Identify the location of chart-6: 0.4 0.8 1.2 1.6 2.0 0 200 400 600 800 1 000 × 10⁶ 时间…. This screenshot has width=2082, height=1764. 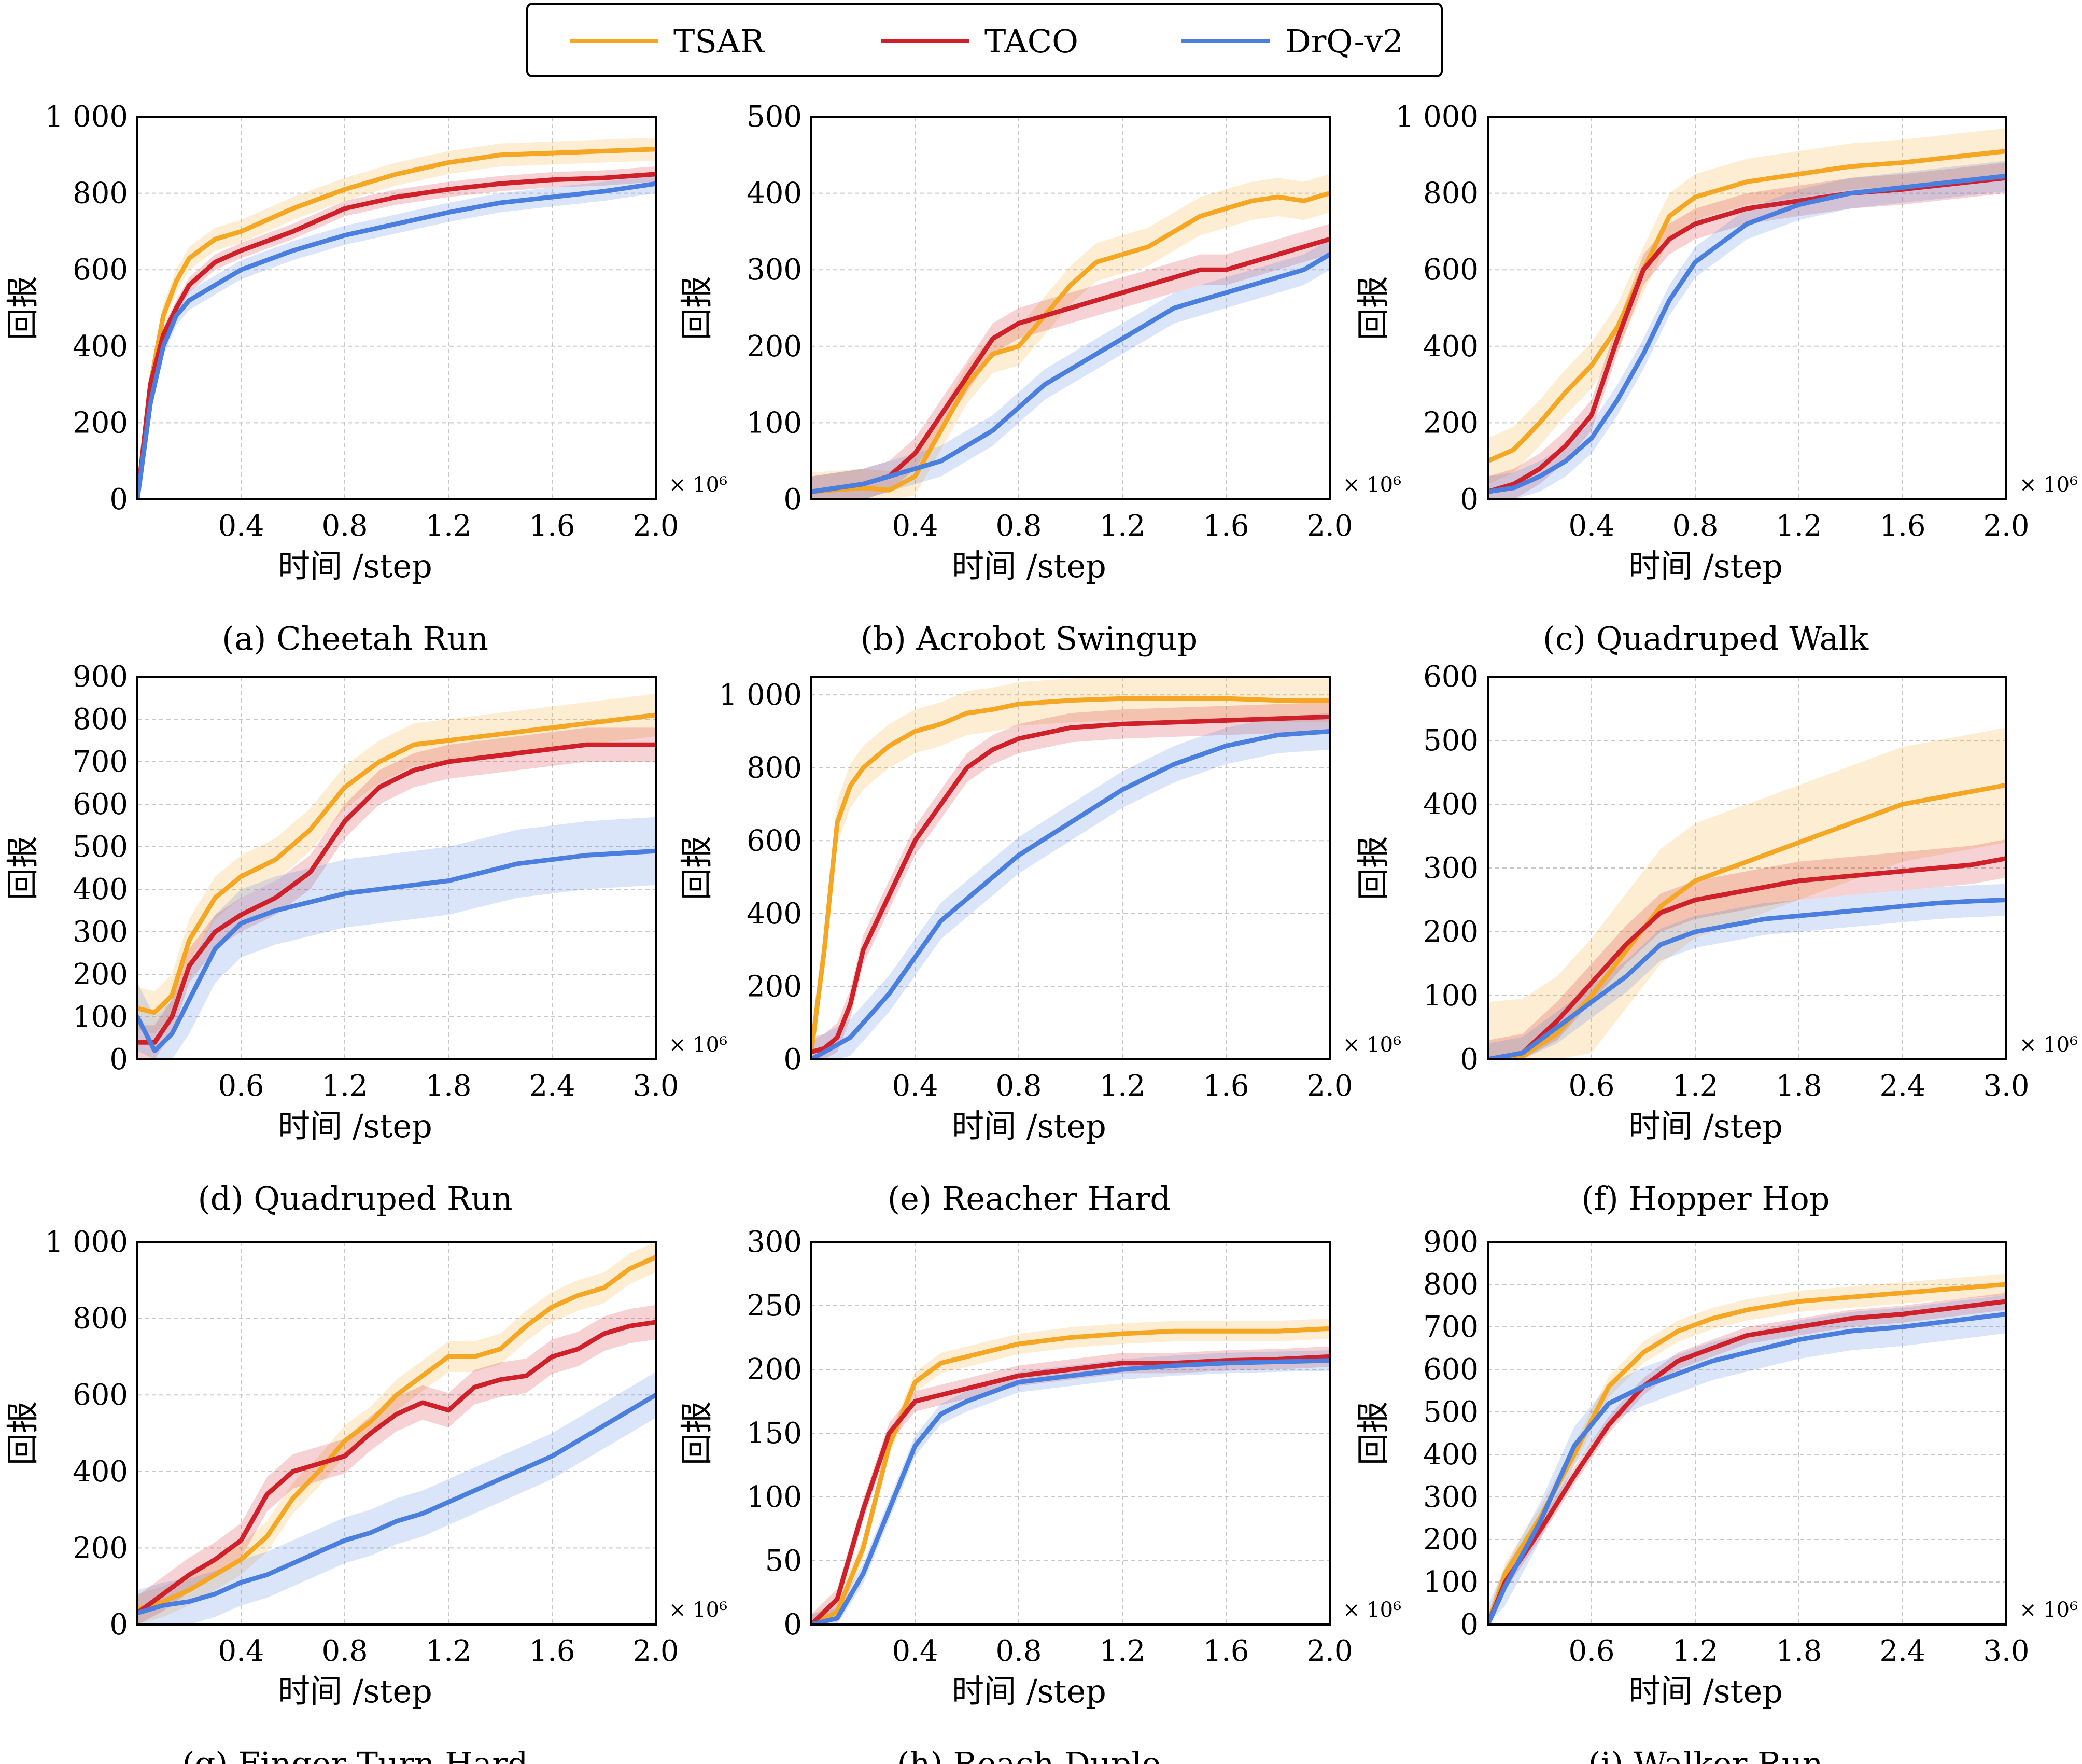
(365, 1494).